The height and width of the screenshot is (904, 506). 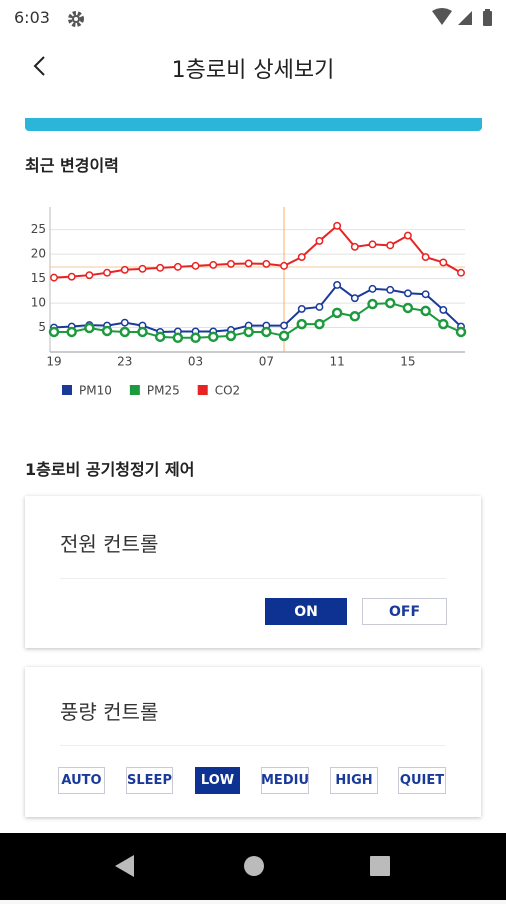 I want to click on nav-back, so click(x=124, y=866).